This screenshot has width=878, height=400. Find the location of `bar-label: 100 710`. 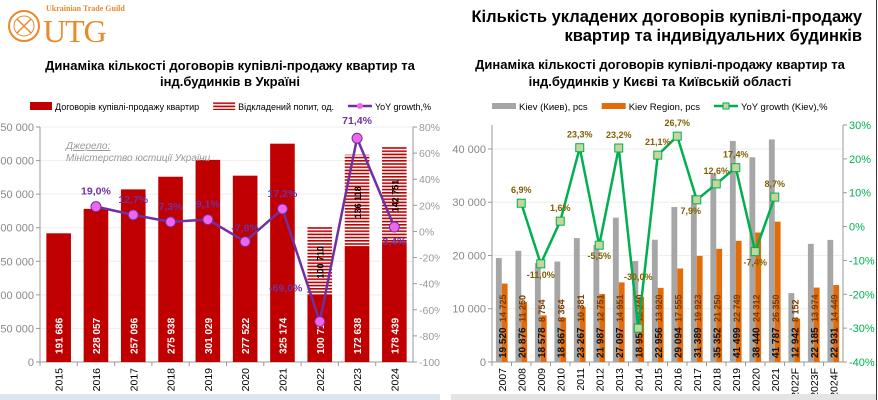

bar-label: 100 710 is located at coordinates (321, 335).